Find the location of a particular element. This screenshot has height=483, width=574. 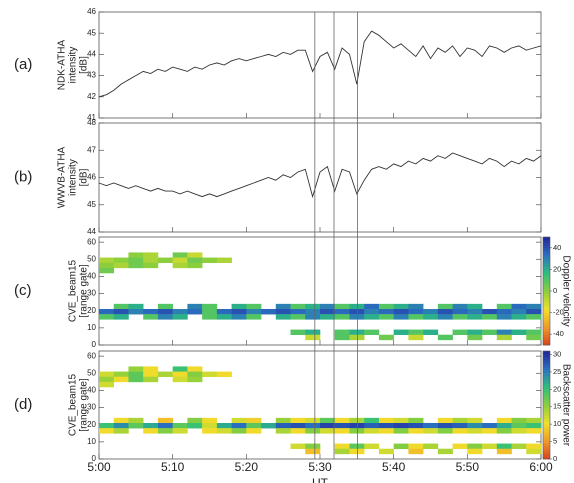

y-tick-label: 45 is located at coordinates (91, 204).